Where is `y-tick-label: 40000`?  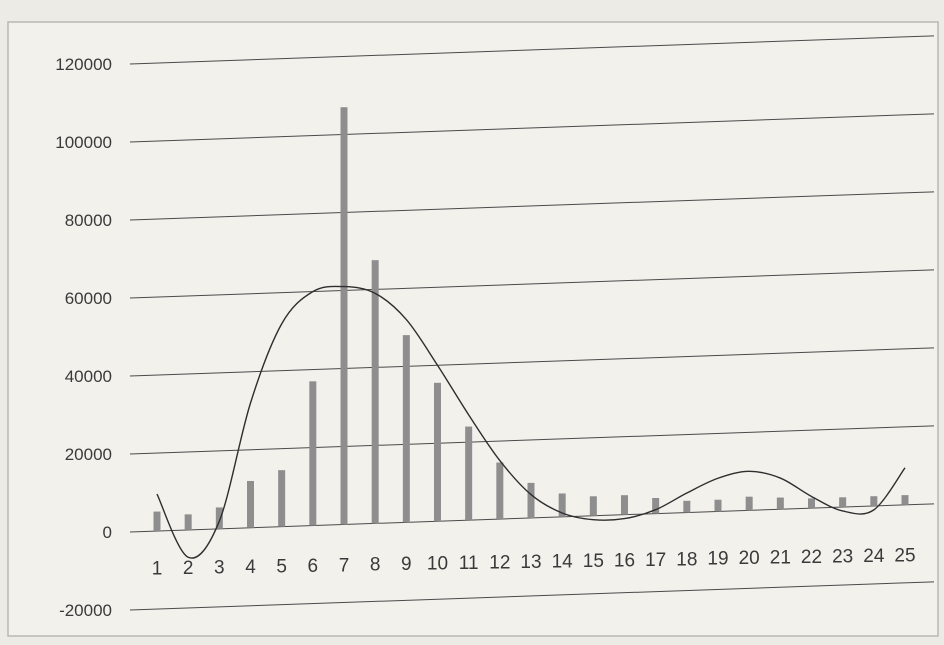
y-tick-label: 40000 is located at coordinates (88, 376).